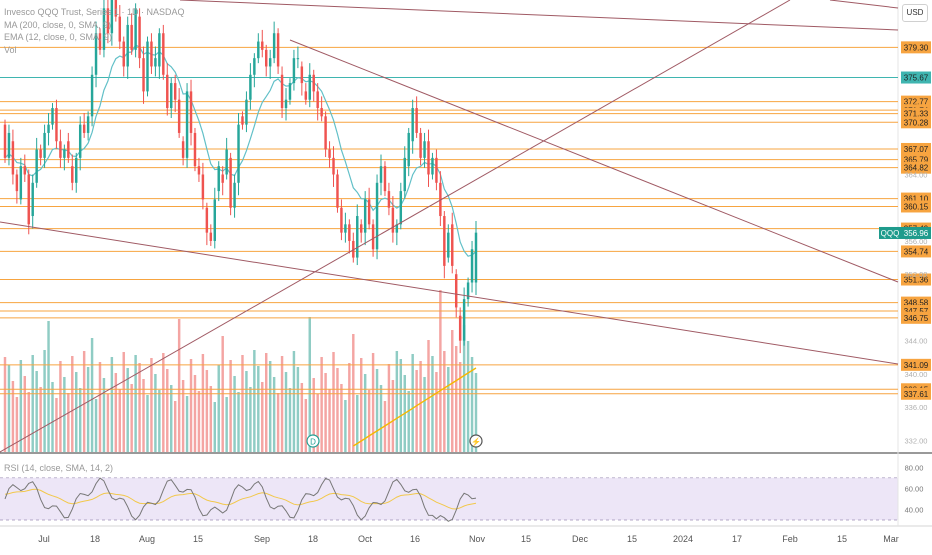  I want to click on legend-ema: EMA (12, close, 0, SMA, 9), so click(58, 37).